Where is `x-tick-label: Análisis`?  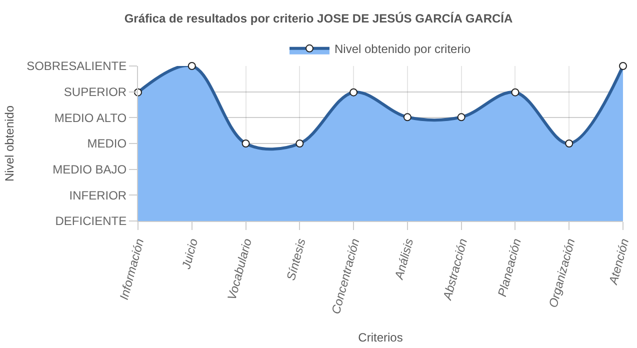 x-tick-label: Análisis is located at coordinates (404, 259).